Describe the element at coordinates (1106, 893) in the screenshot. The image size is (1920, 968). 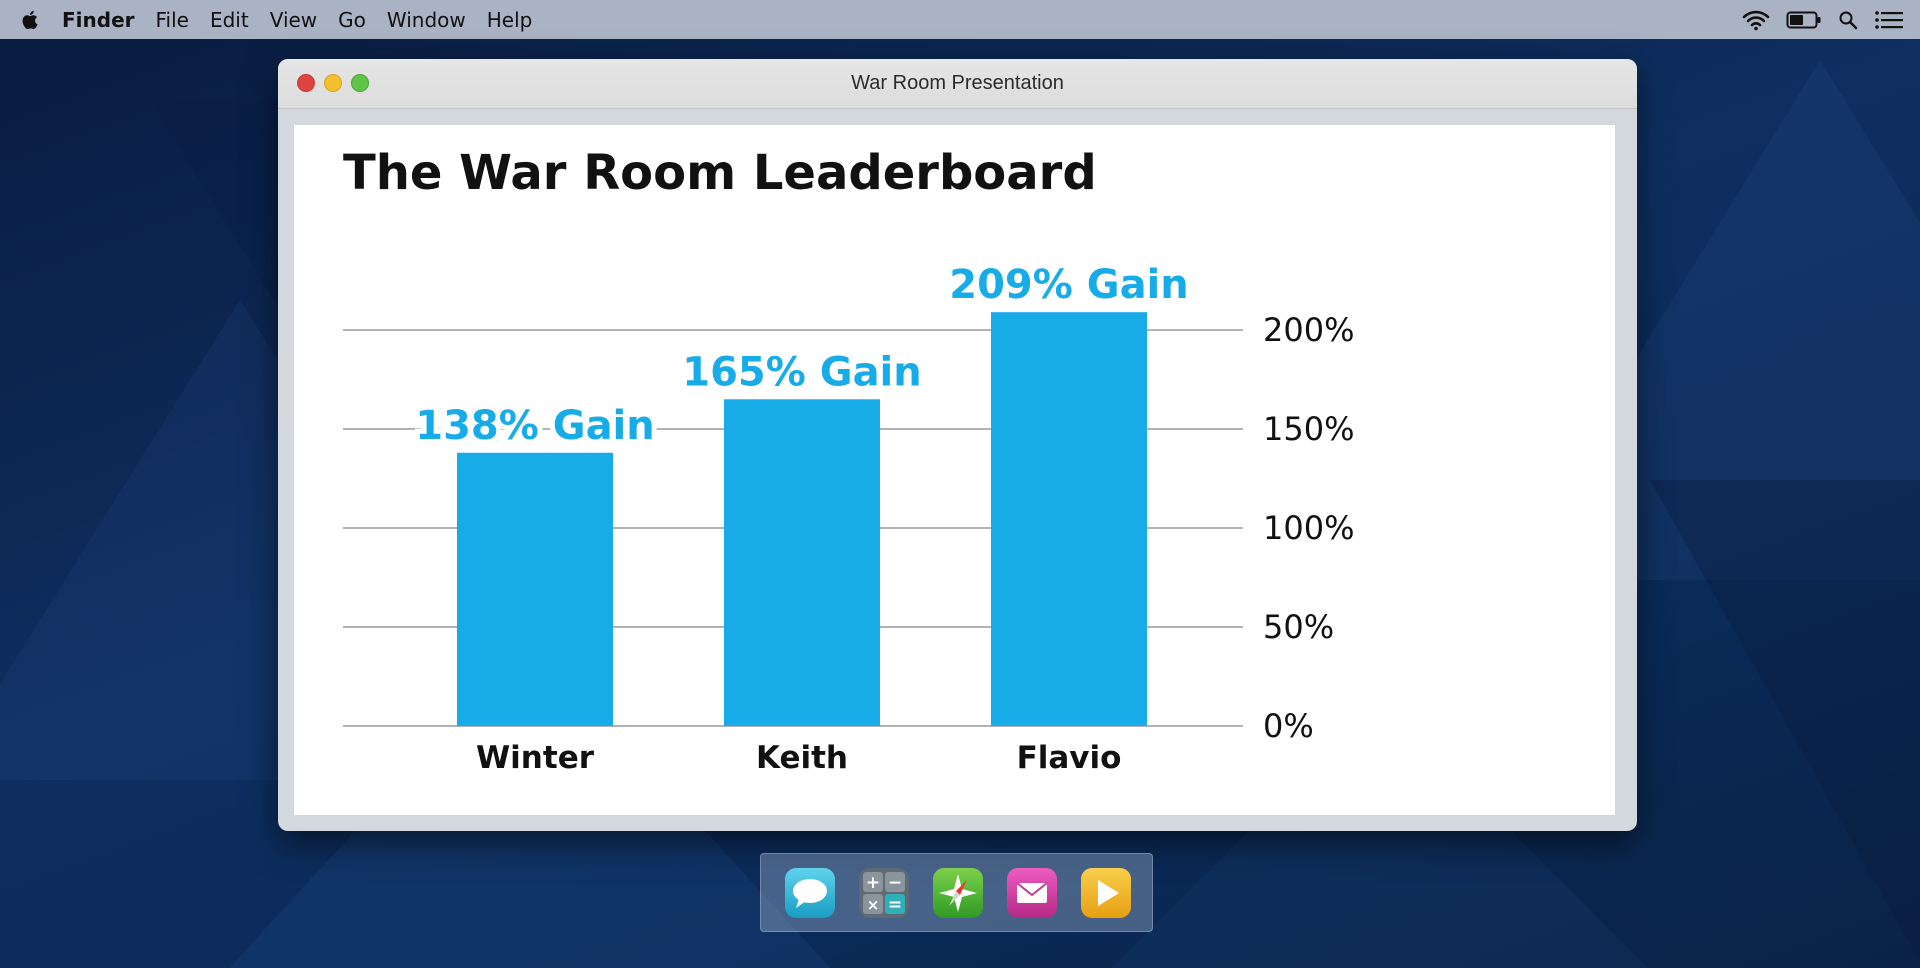
I see `media-player-icon` at that location.